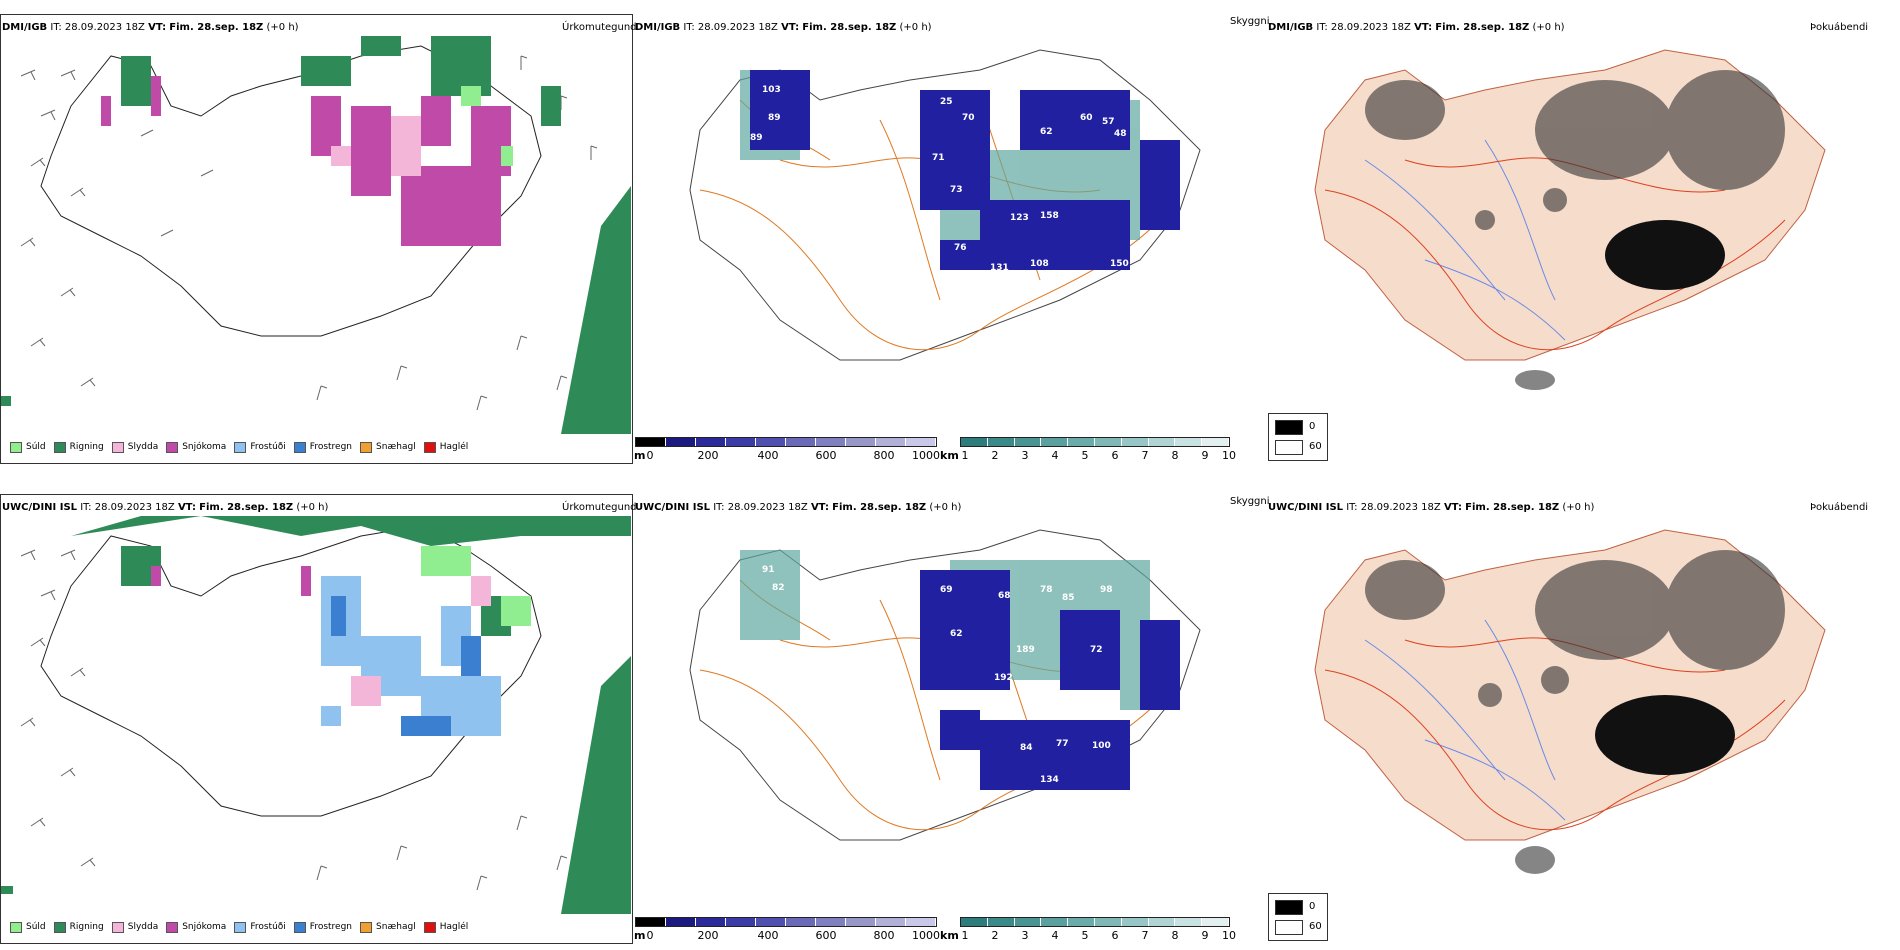 This screenshot has height=950, width=1900. Describe the element at coordinates (1003, 678) in the screenshot. I see `cloud-value: 192` at that location.